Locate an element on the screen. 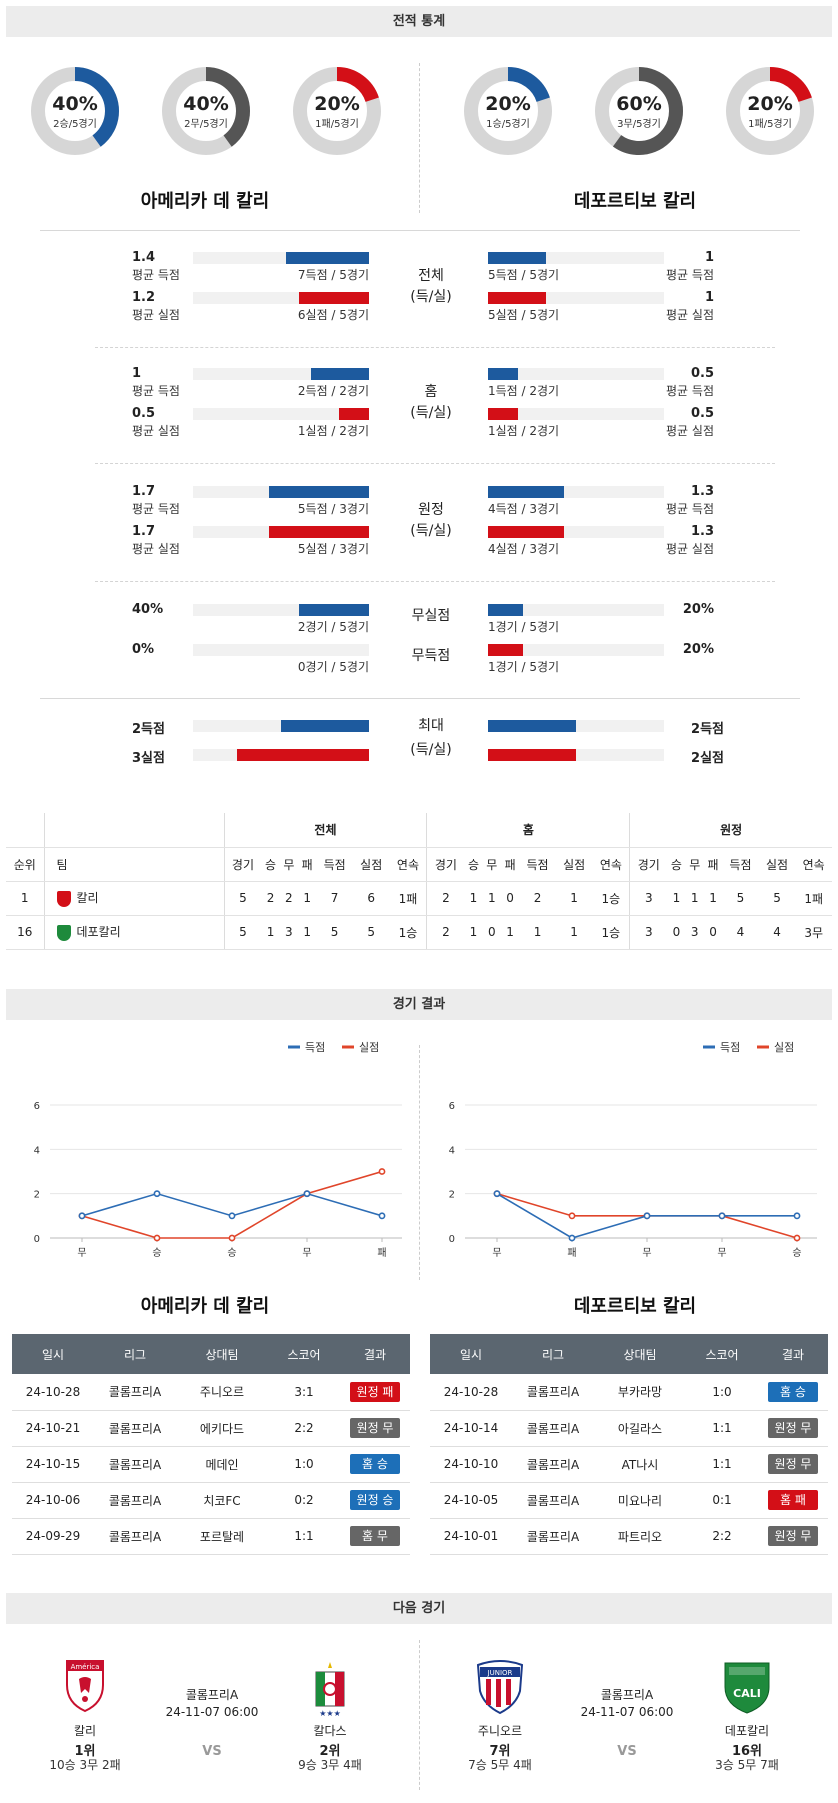 This screenshot has width=838, height=1803. stat-cell: 5 is located at coordinates (740, 898).